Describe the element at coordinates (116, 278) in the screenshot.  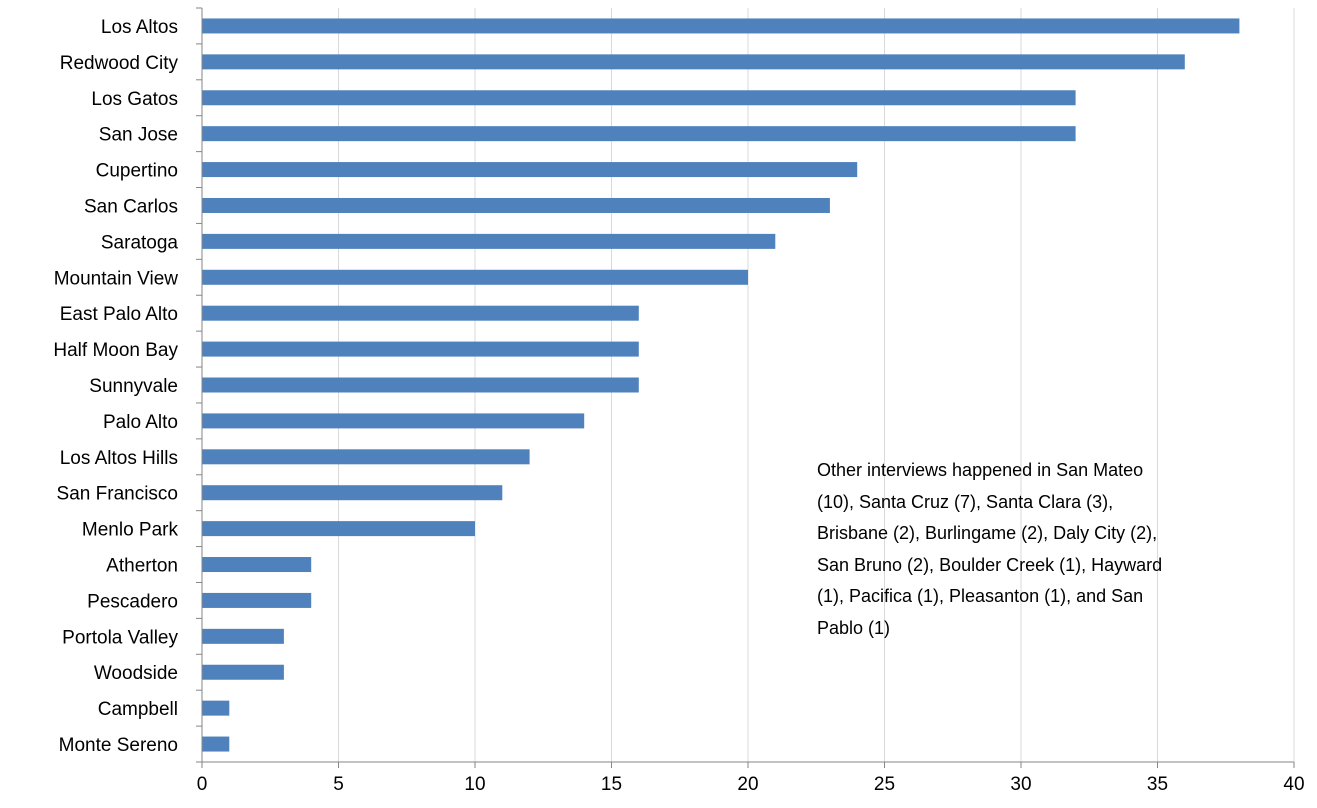
I see `category-label: Mountain View` at that location.